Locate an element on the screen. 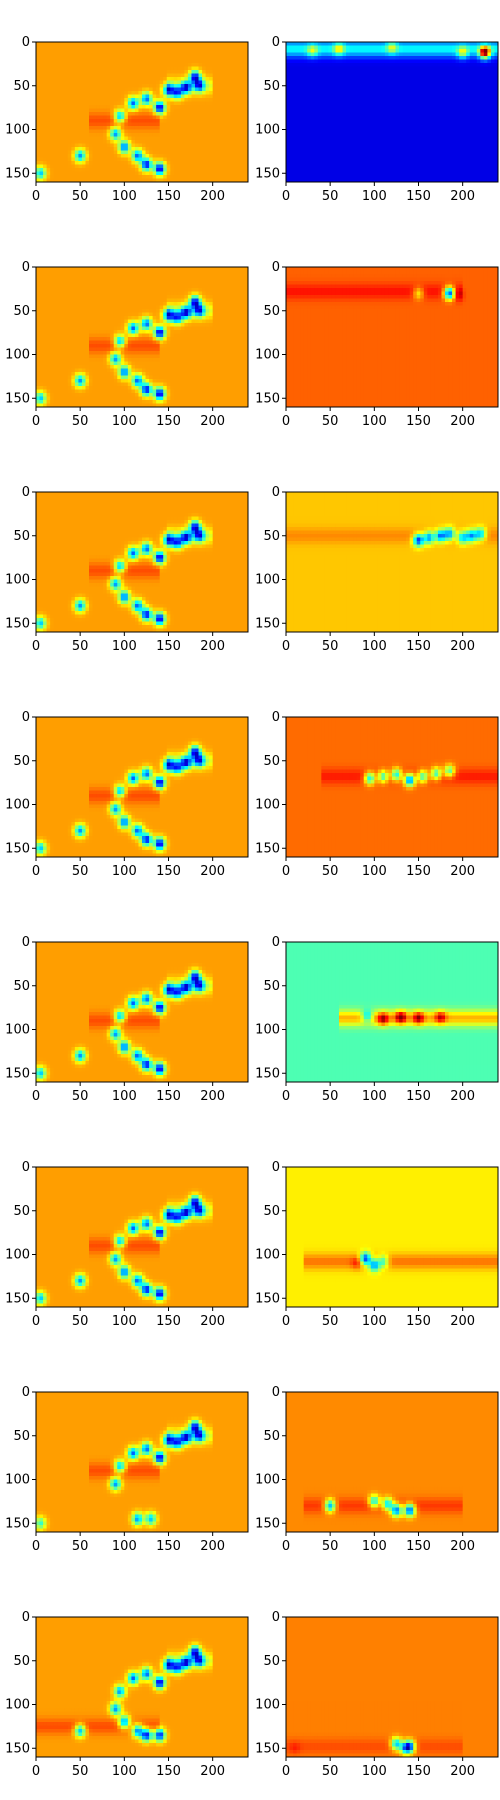  heatmap-panel-right-1: 0 50 100 150 200 0 50 100 150 is located at coordinates (377, 119).